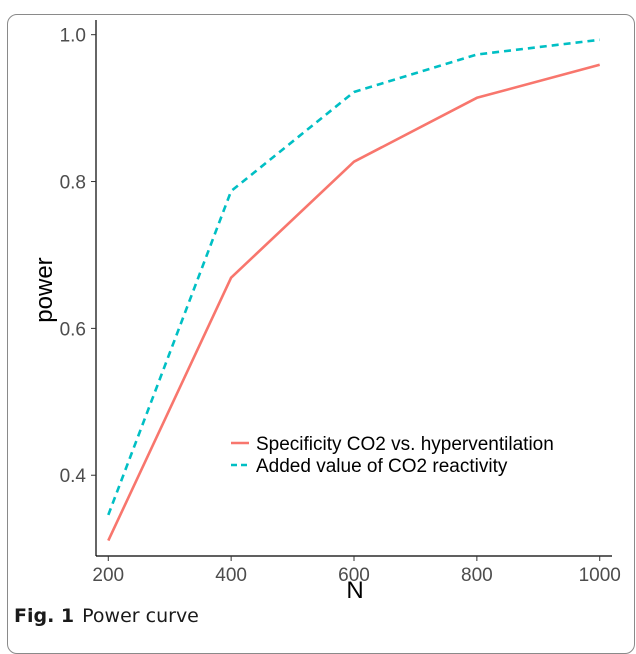 The image size is (636, 654). I want to click on figure-label: Fig. 1, so click(44, 616).